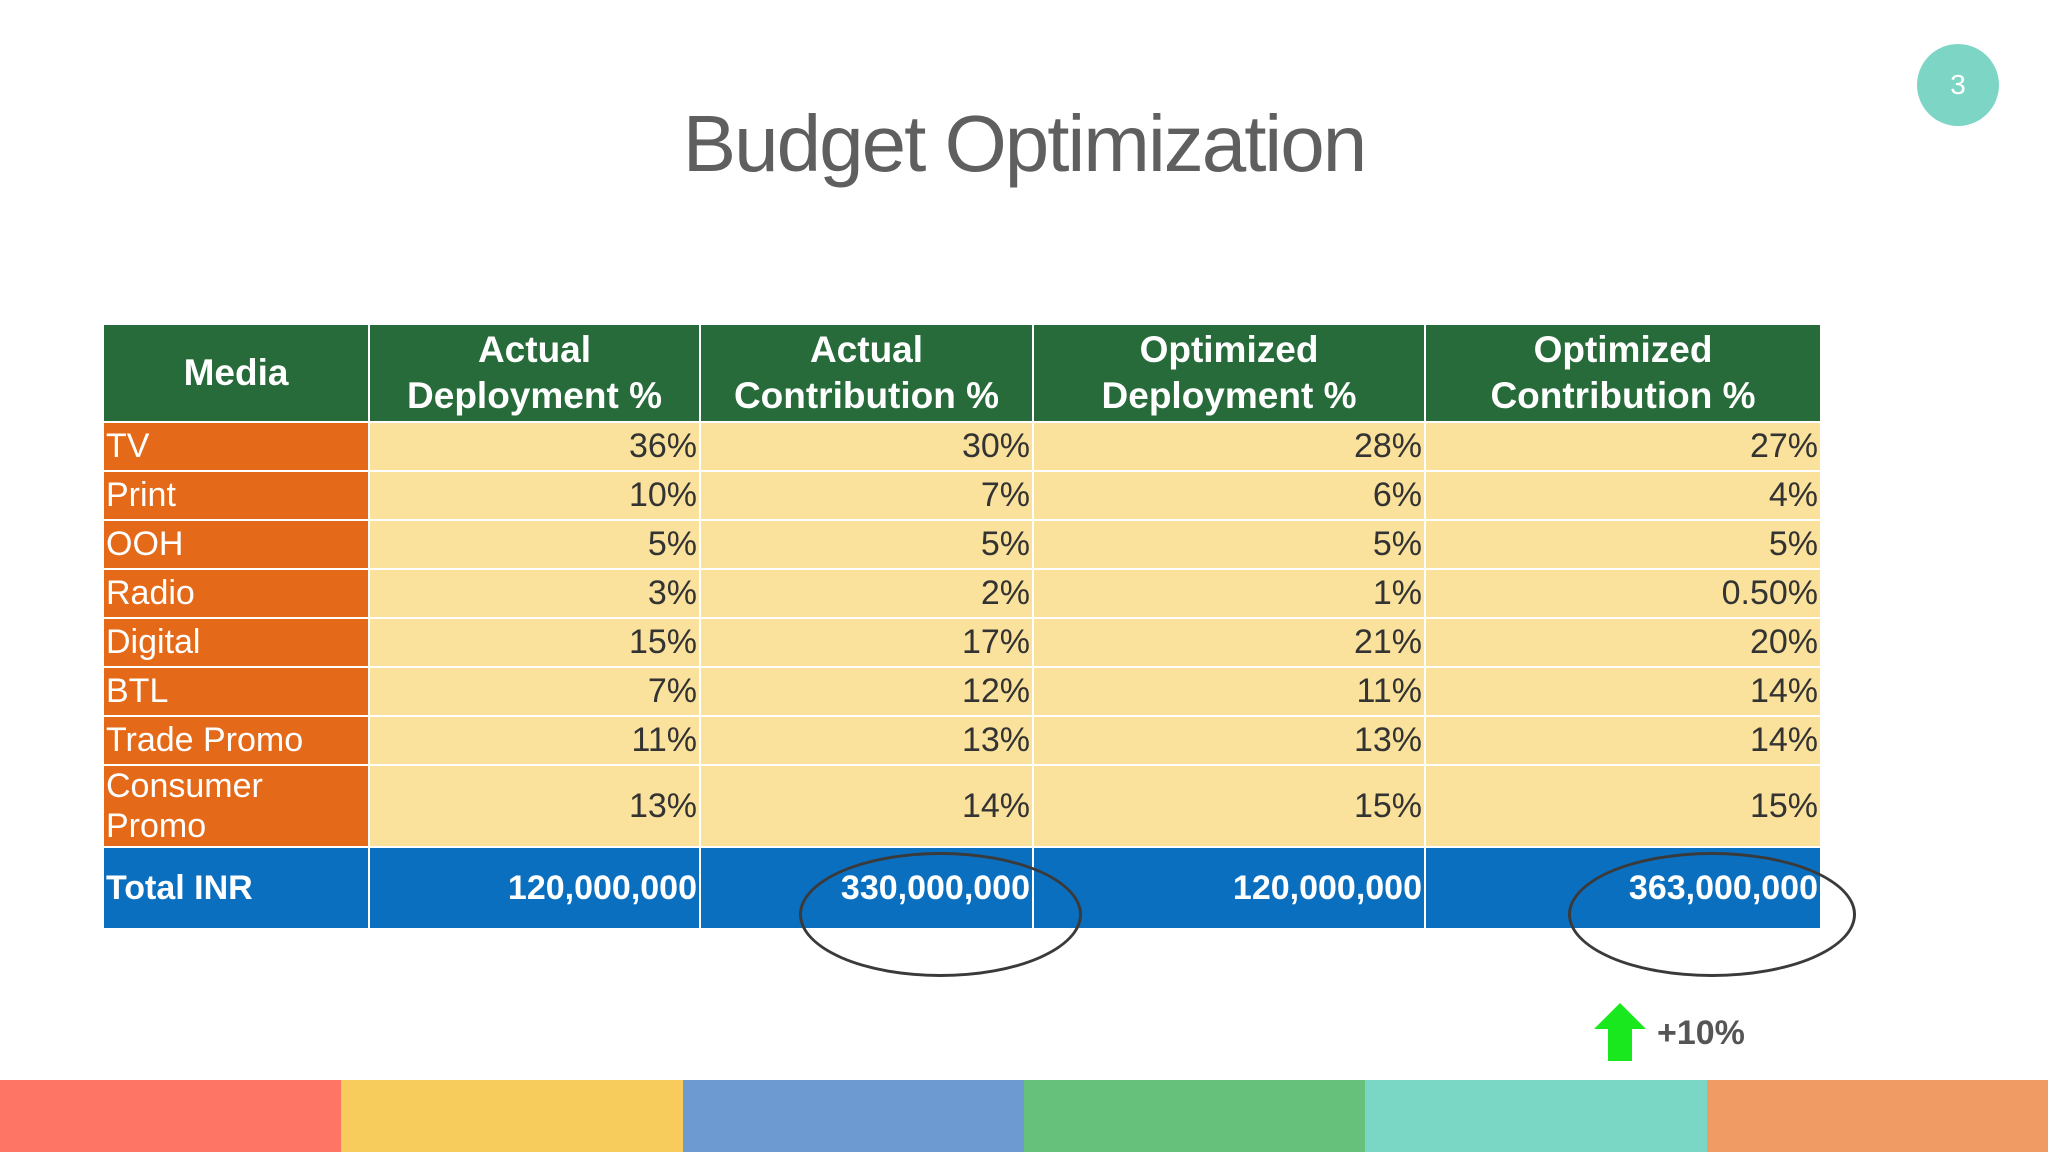 The width and height of the screenshot is (2048, 1152). I want to click on table-row: Consumer Promo 13% 14% 15% 15%, so click(962, 806).